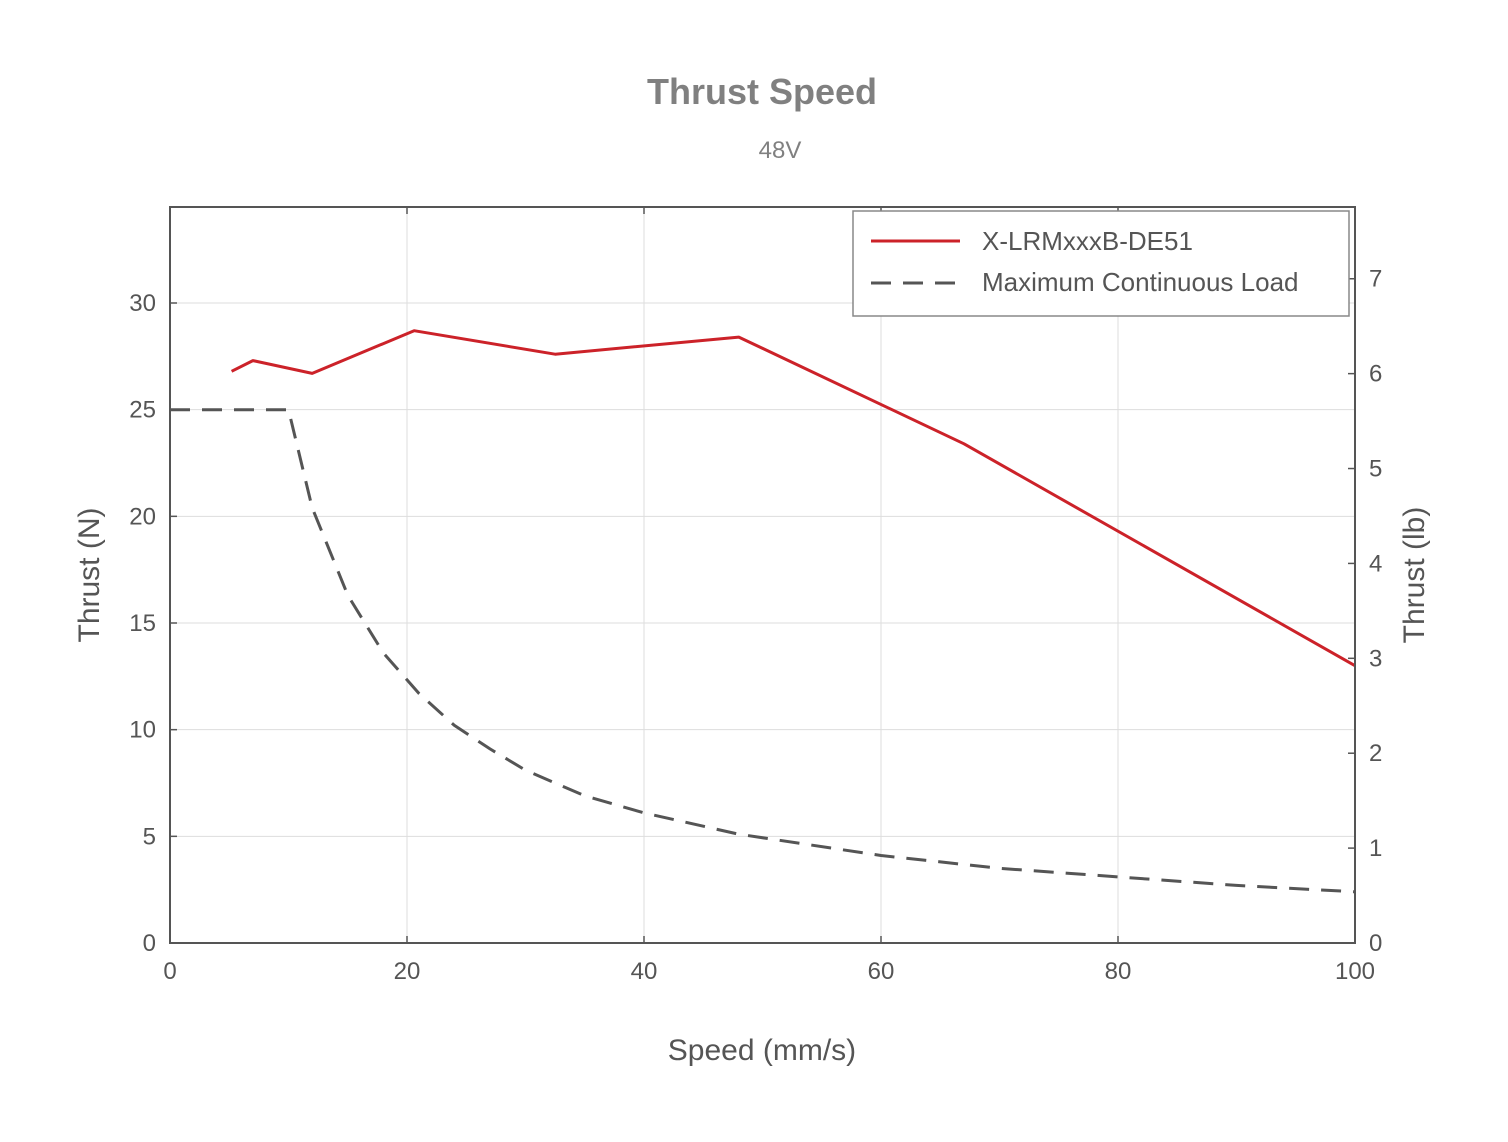 The width and height of the screenshot is (1508, 1142). I want to click on x-tick-label: 80, so click(1118, 971).